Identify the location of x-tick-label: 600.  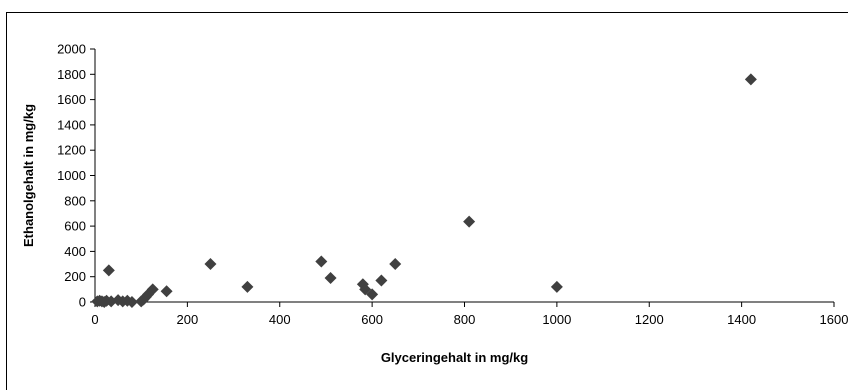
(372, 319).